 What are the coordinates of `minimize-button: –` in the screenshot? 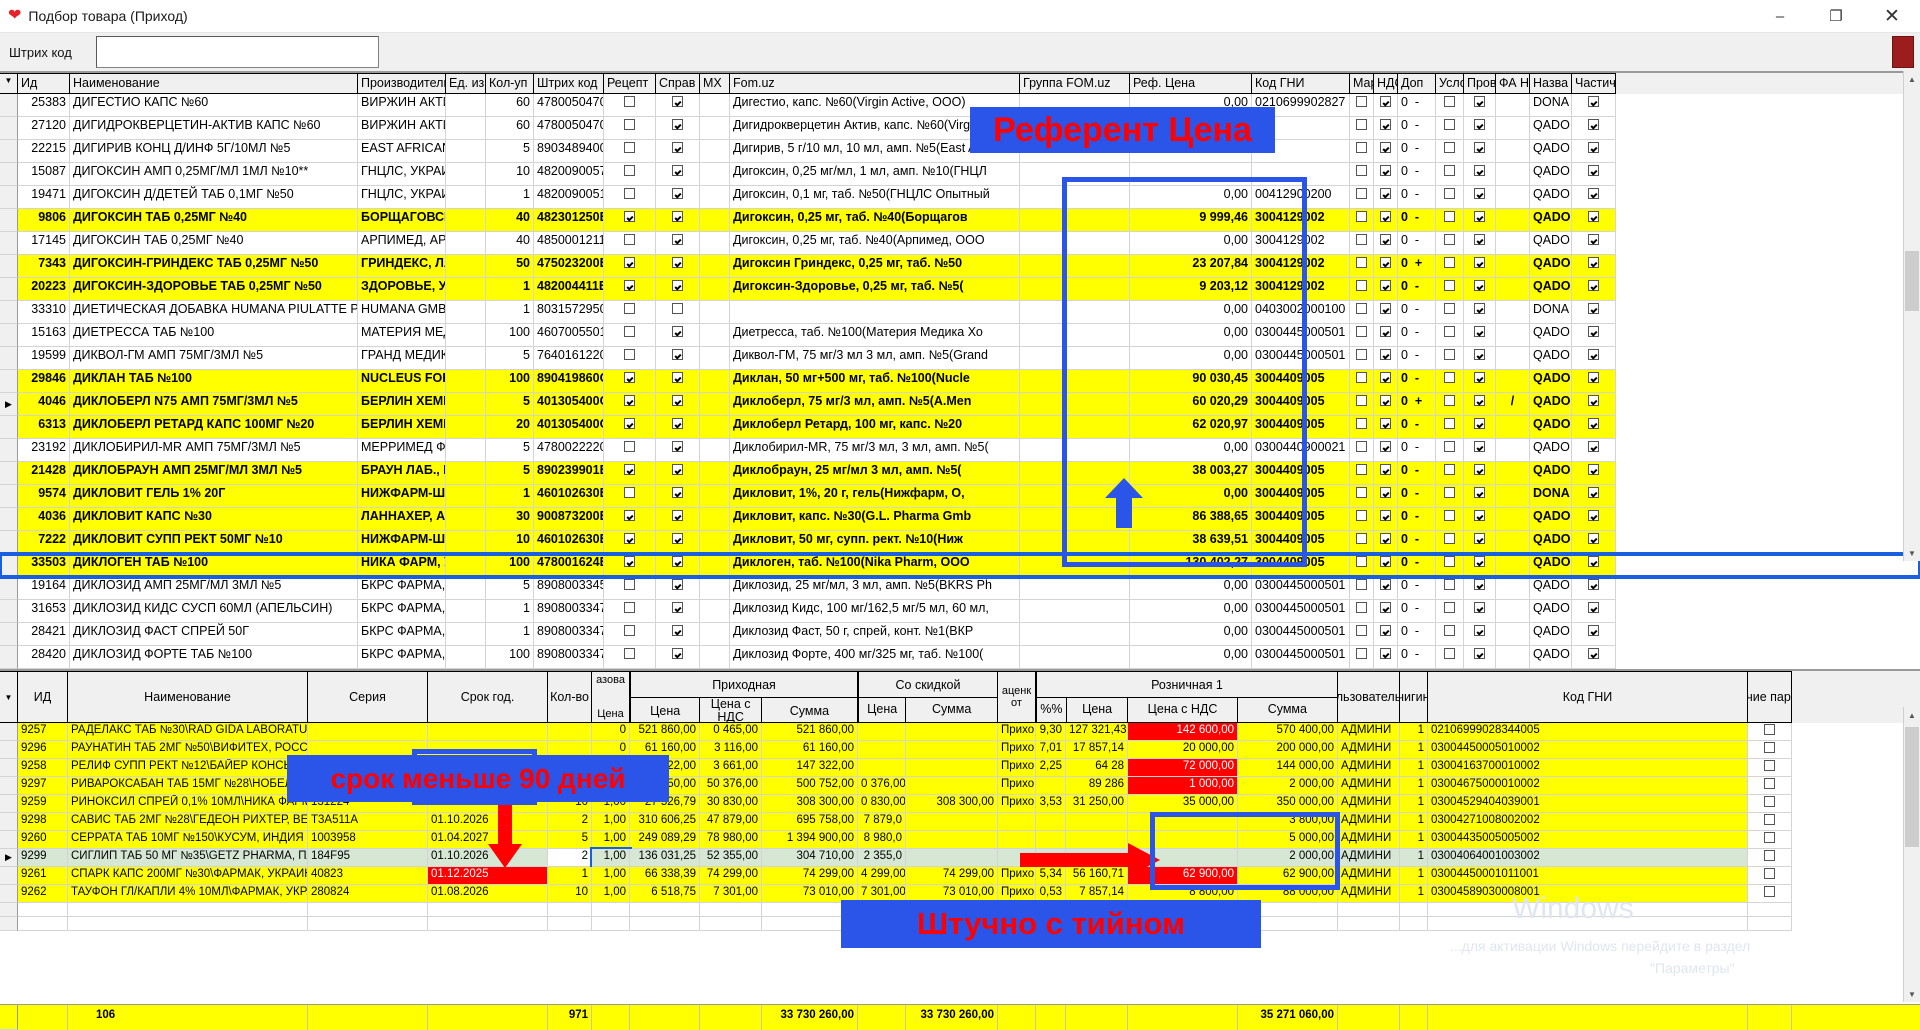 It's located at (1780, 16).